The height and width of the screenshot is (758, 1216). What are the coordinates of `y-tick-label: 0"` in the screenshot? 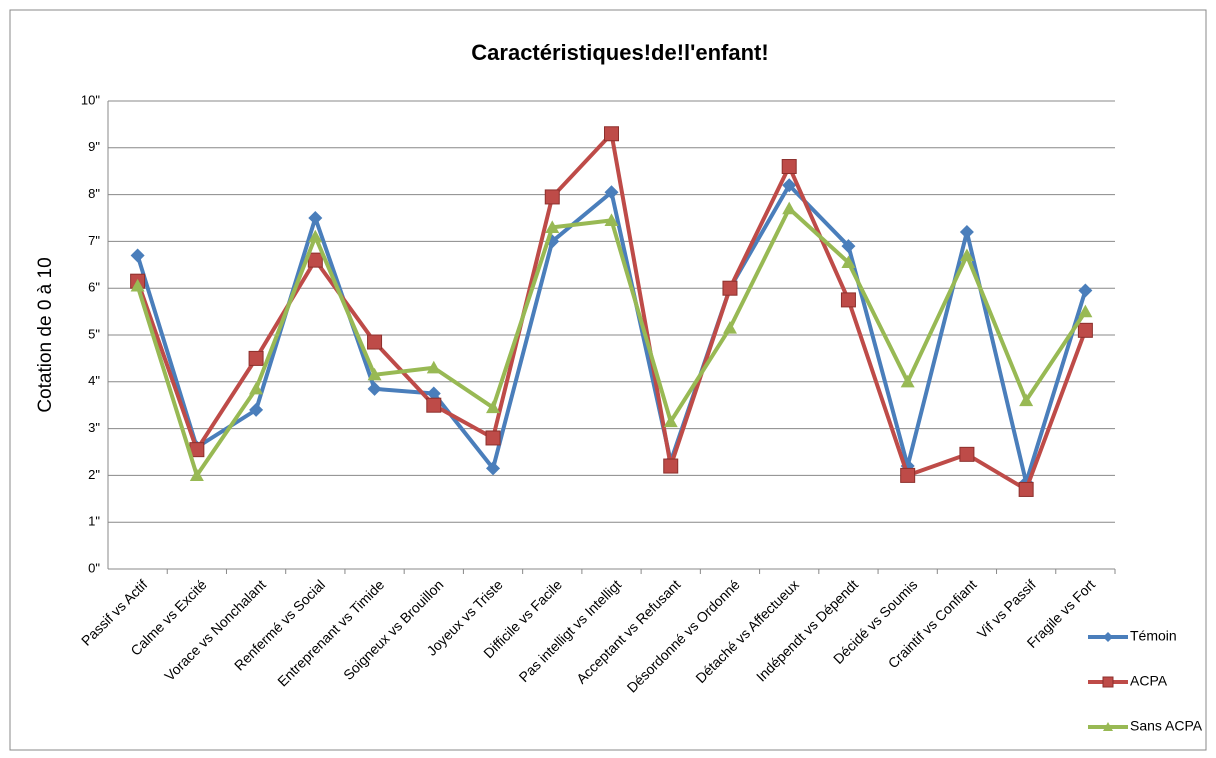 It's located at (94, 567).